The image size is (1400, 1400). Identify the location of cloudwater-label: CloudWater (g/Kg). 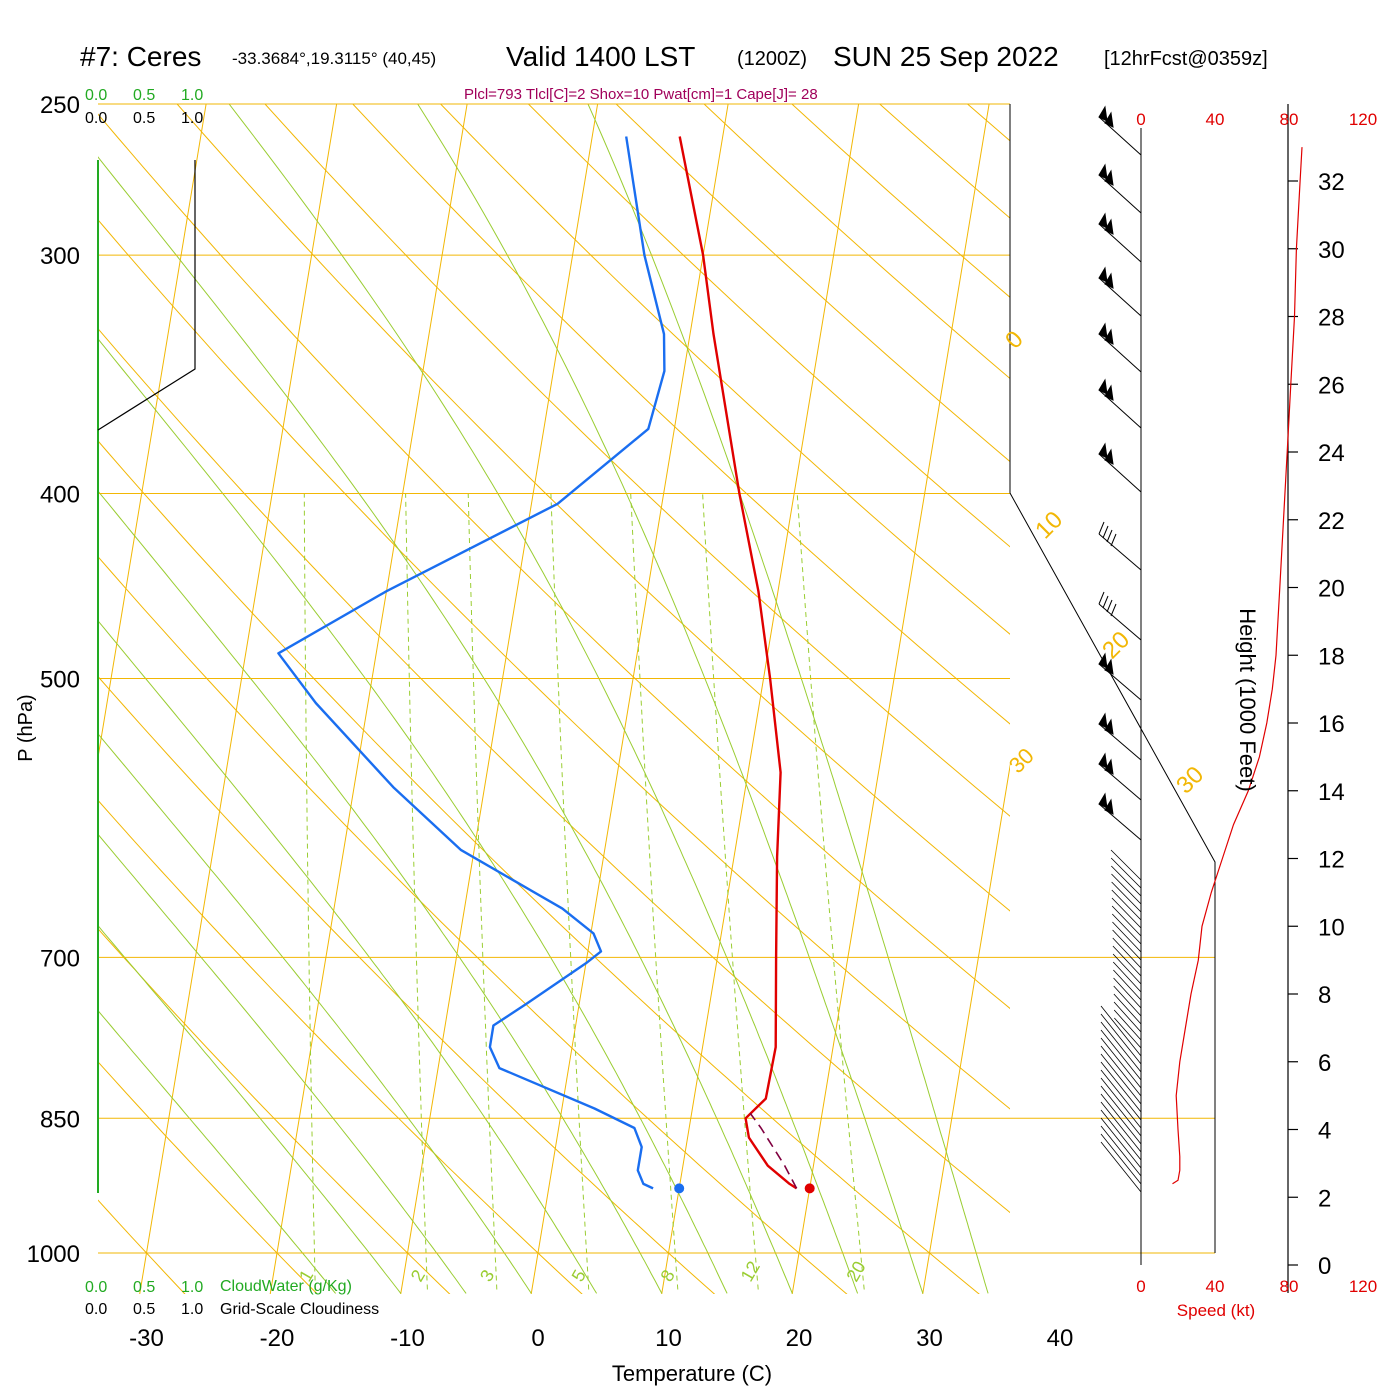
(286, 1286).